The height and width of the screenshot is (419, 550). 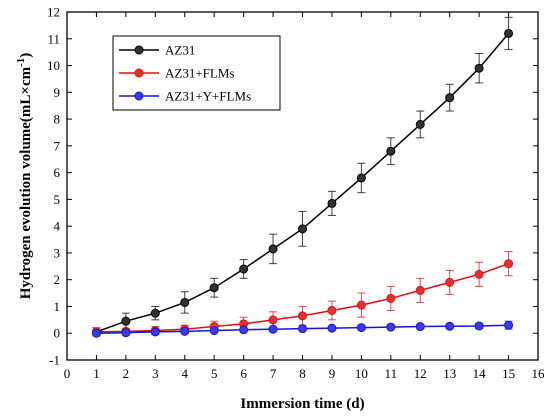 What do you see at coordinates (449, 373) in the screenshot?
I see `x-tick-label: 13` at bounding box center [449, 373].